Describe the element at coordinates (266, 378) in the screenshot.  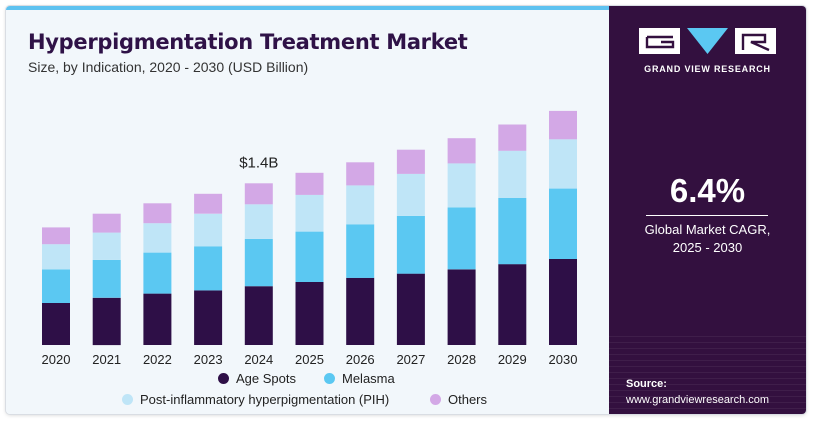
I see `legend-label: Age Spots` at that location.